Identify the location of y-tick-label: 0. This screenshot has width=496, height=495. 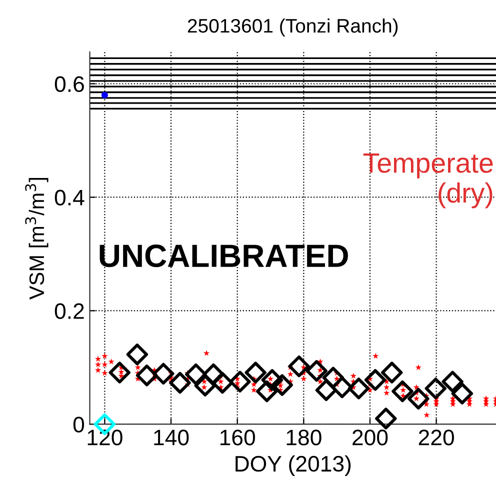
(78, 424).